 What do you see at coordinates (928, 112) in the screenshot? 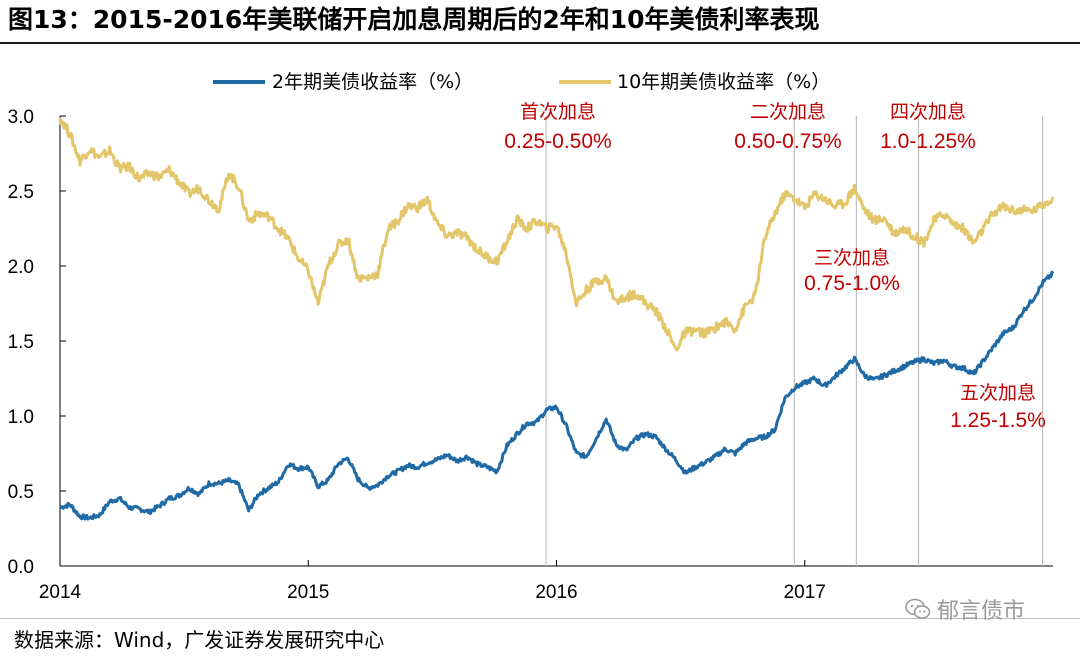
I see `fourth-hike-label: 四次加息` at bounding box center [928, 112].